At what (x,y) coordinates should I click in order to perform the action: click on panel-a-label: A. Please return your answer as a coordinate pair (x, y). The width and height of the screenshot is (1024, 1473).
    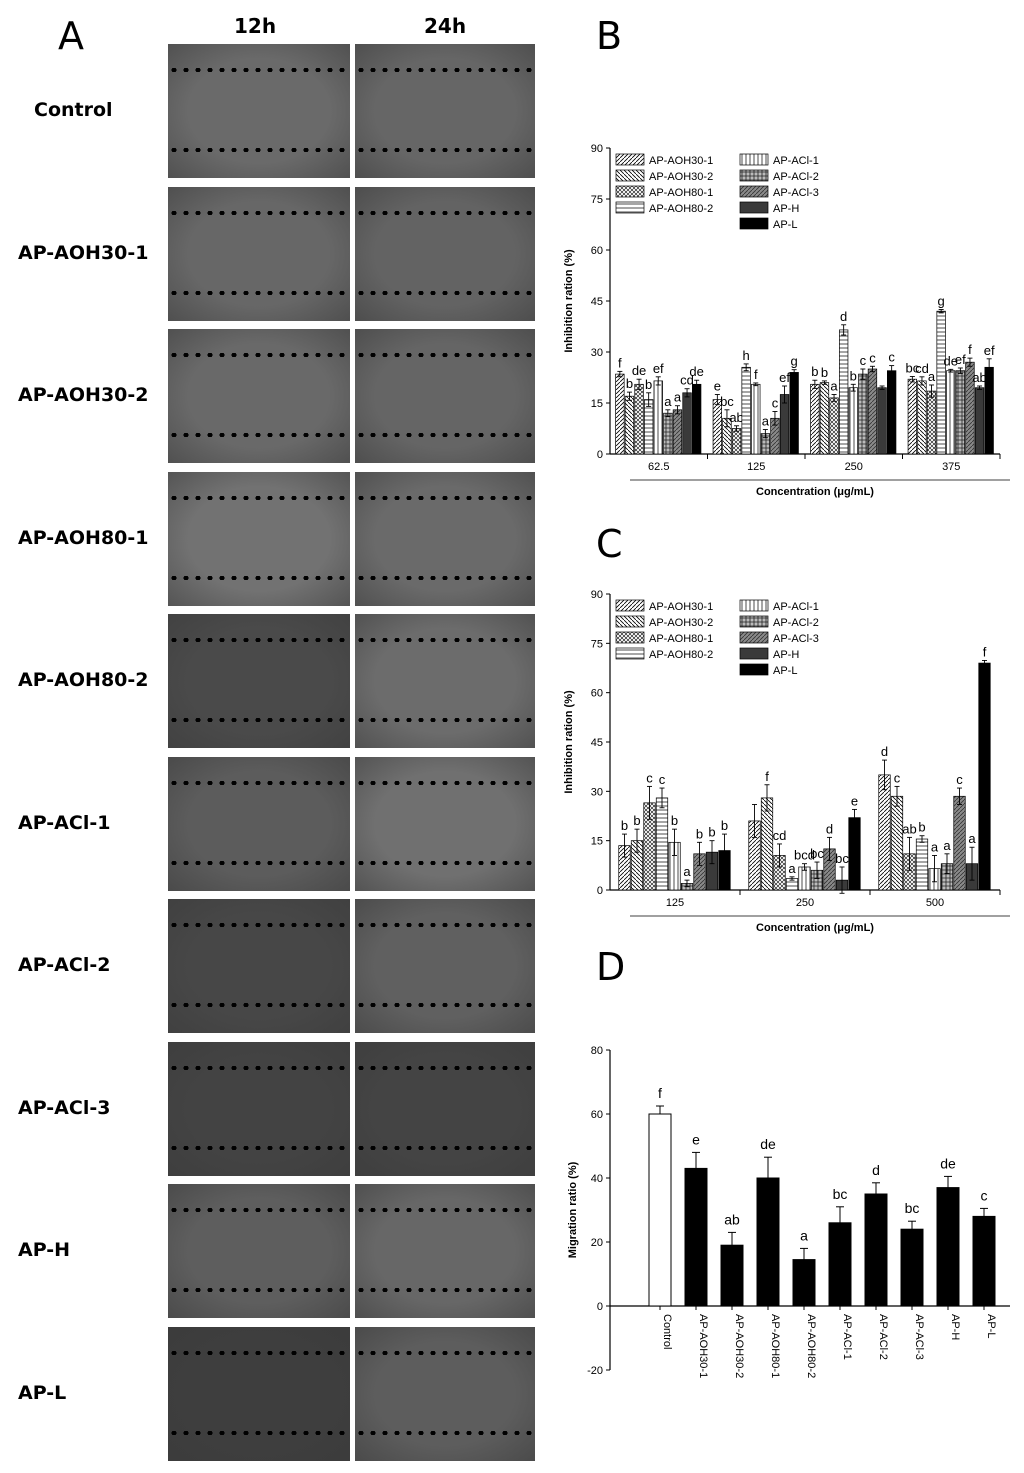
    Looking at the image, I should click on (71, 36).